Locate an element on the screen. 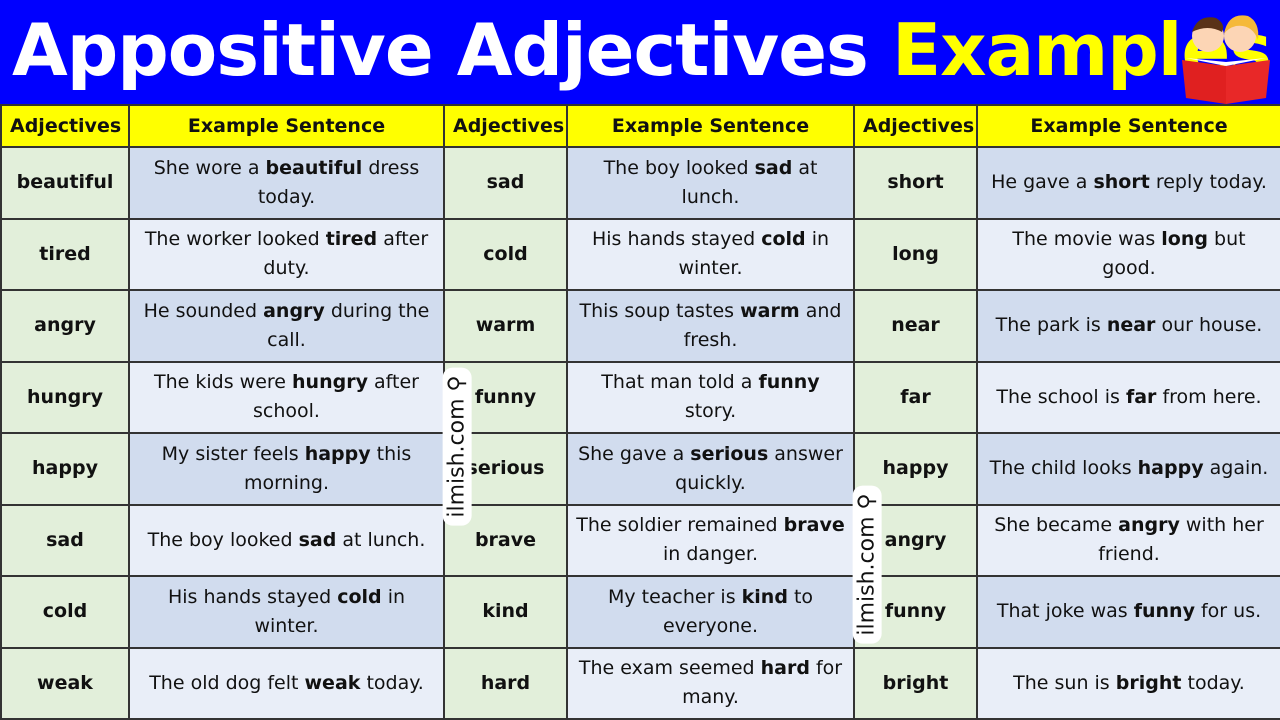  sentence-text: The kids were is located at coordinates (223, 382).